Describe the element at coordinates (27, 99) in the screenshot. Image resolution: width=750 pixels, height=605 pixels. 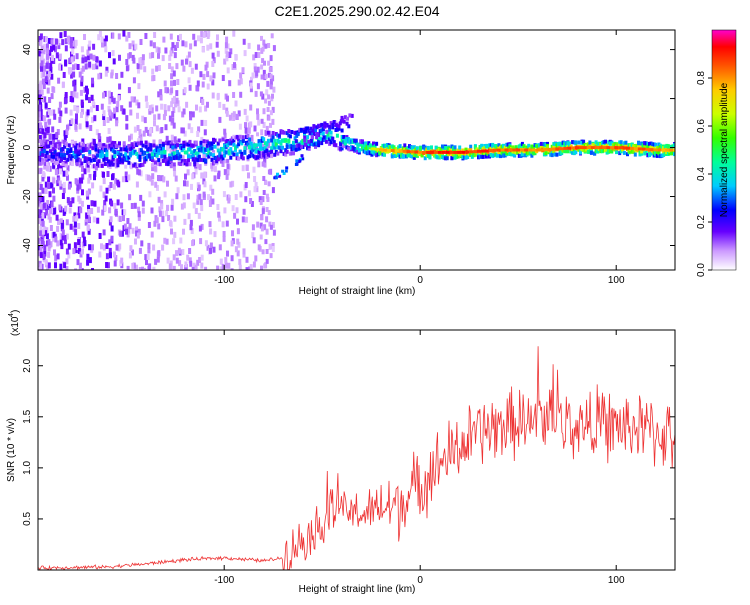
I see `y-tick-label: 20` at that location.